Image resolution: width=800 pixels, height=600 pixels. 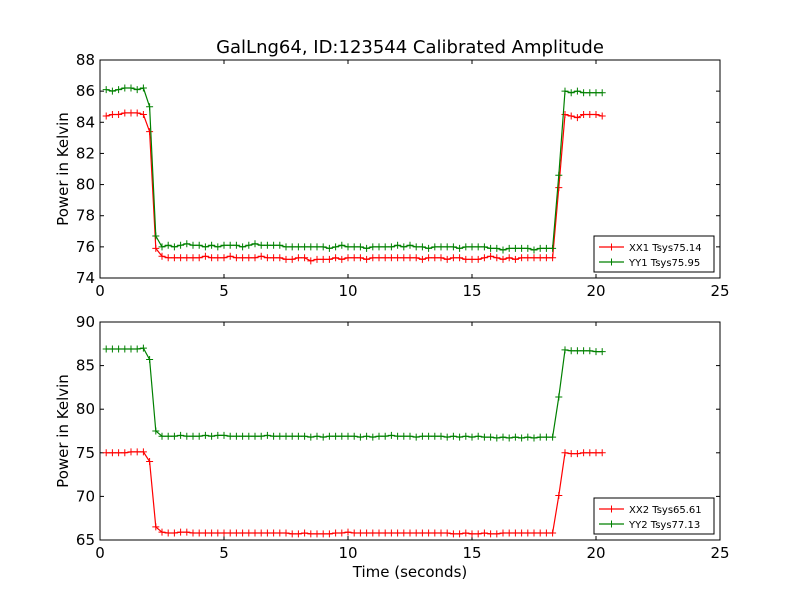 What do you see at coordinates (85, 496) in the screenshot?
I see `y-tick-label: 70` at bounding box center [85, 496].